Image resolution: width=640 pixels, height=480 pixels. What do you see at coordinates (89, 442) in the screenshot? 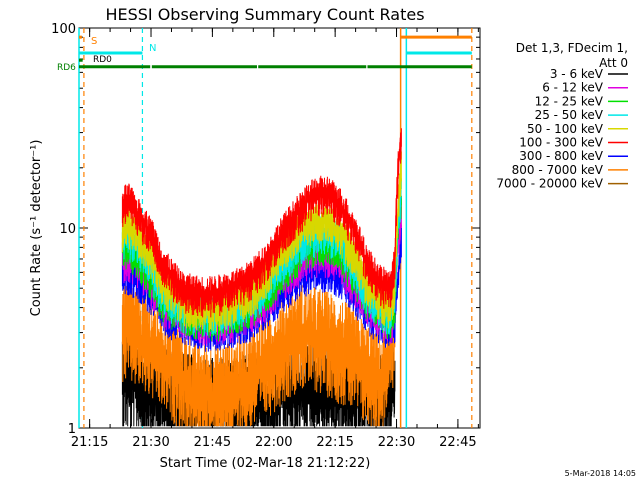
I see `x-tick-label: 21:15` at bounding box center [89, 442].